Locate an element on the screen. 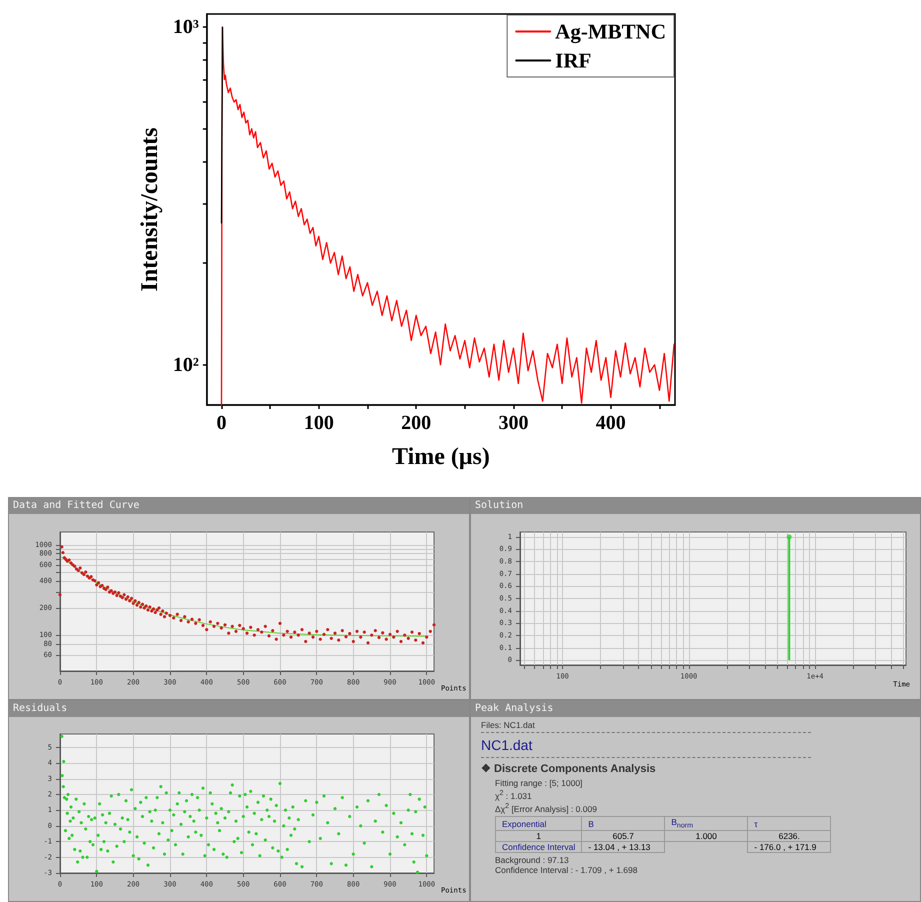 The height and width of the screenshot is (902, 921). text: χ$^{2}$ : 1.031 is located at coordinates (514, 794).